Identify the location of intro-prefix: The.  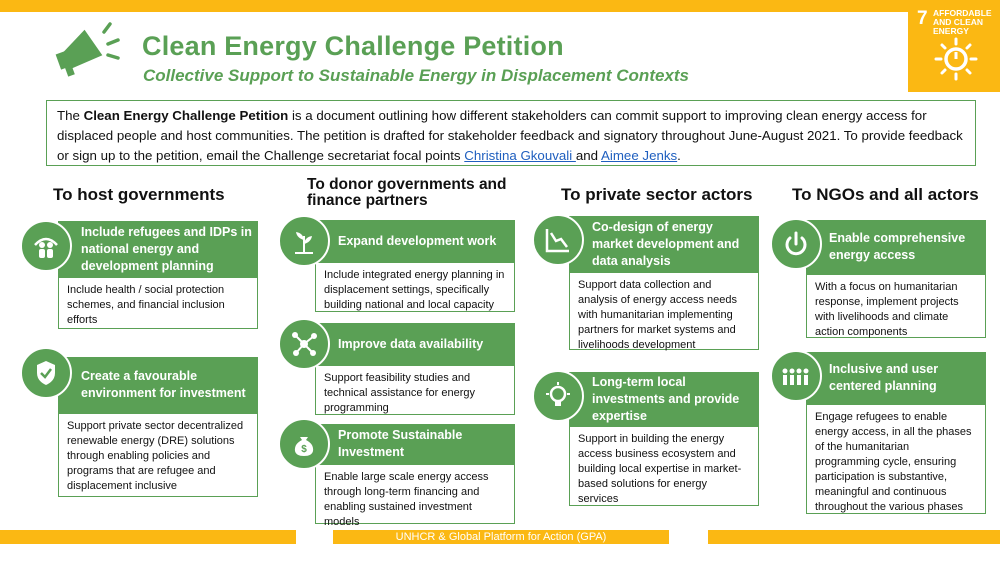
(70, 115).